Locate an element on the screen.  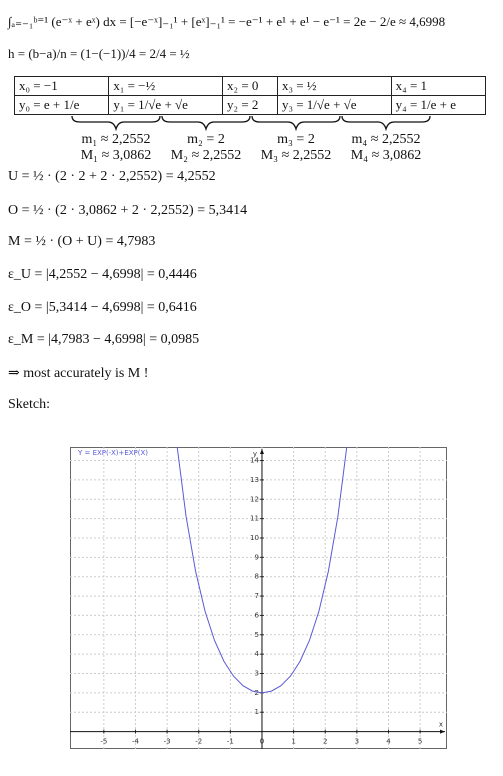
y-tick-label: 14 is located at coordinates (254, 461).